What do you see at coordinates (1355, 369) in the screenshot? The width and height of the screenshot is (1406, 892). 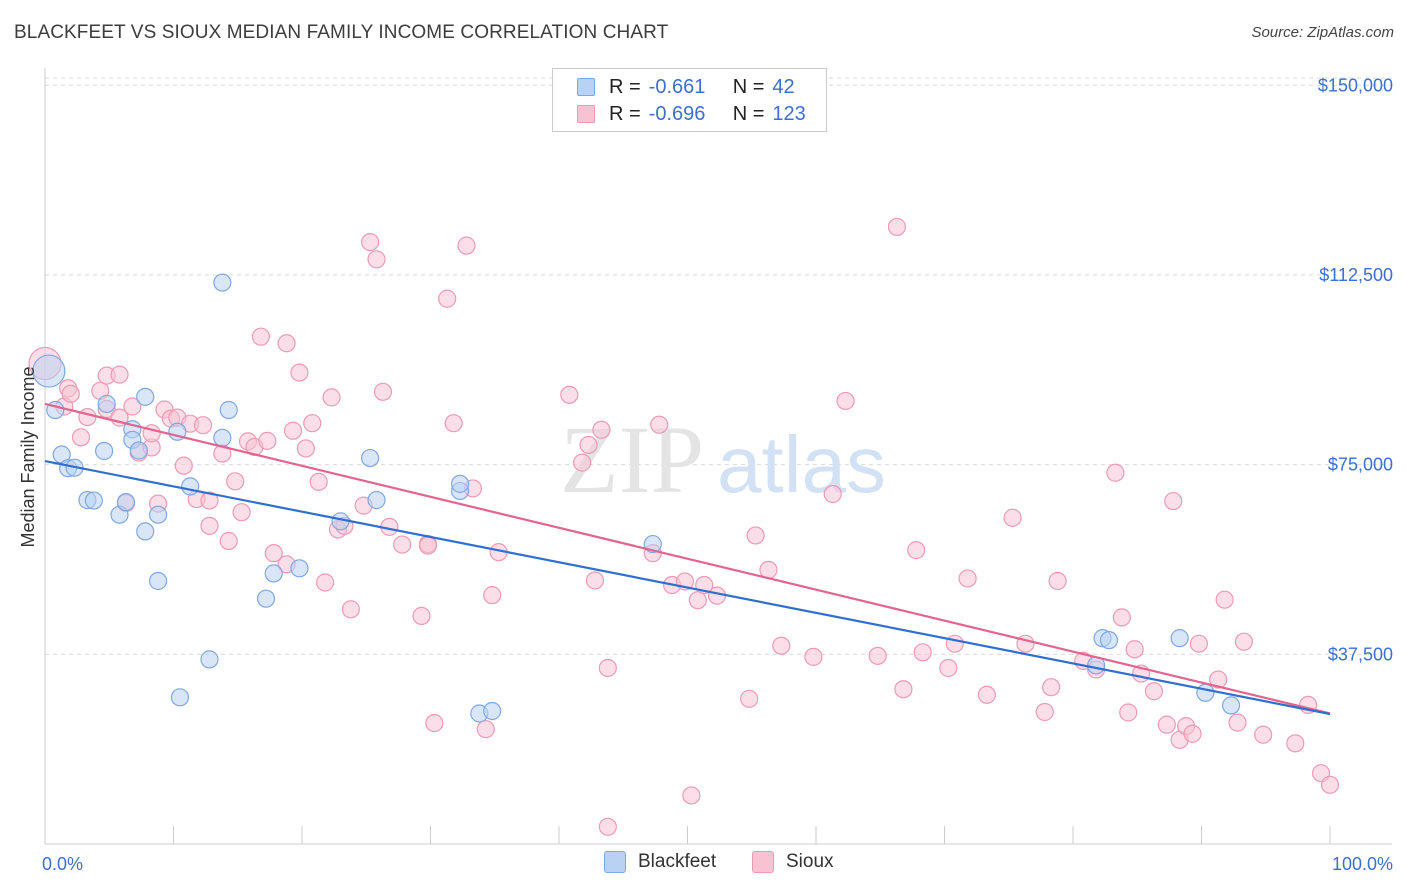 I see `y-tick-labels: $37,500 $75,000 $112,500 $150,000` at bounding box center [1355, 369].